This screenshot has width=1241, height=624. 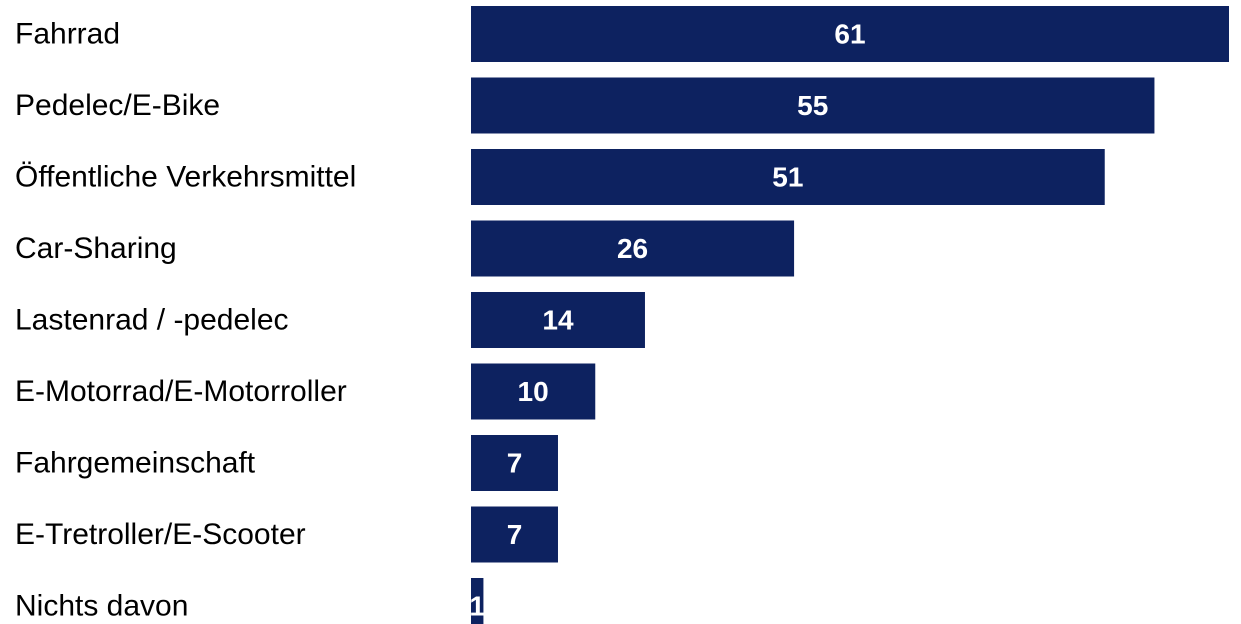 I want to click on value-label: 61, so click(x=849, y=34).